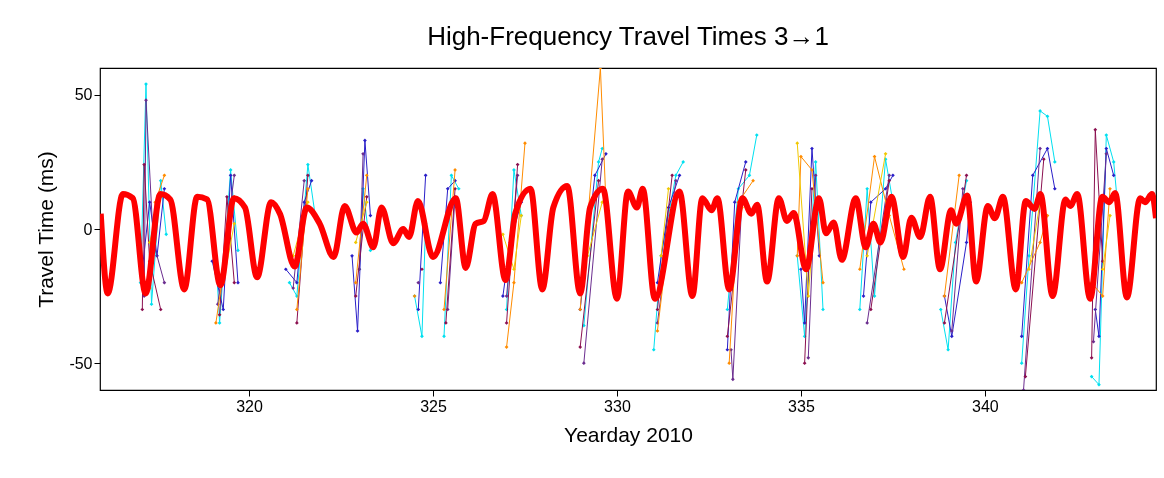 The image size is (1164, 478). I want to click on y-tick-label: -50, so click(81, 363).